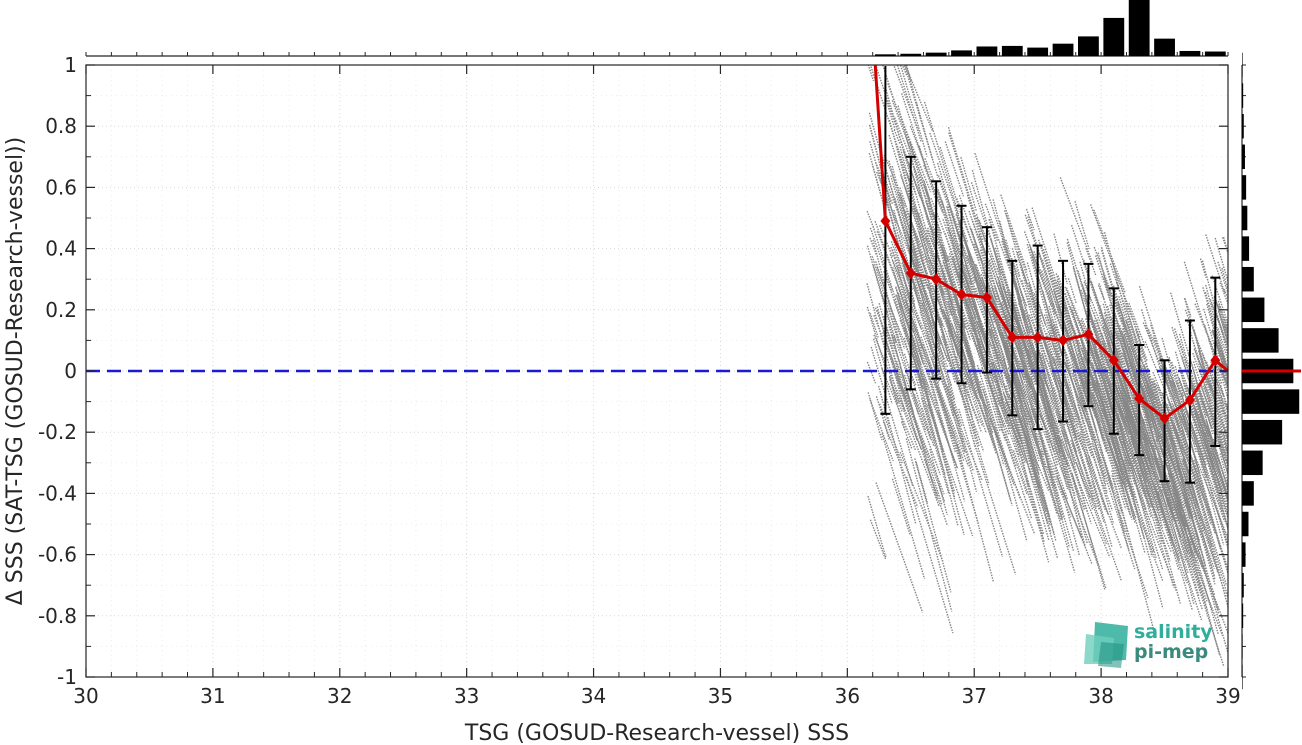 Image resolution: width=1302 pixels, height=745 pixels. I want to click on y-tick-label: 0.4, so click(61, 249).